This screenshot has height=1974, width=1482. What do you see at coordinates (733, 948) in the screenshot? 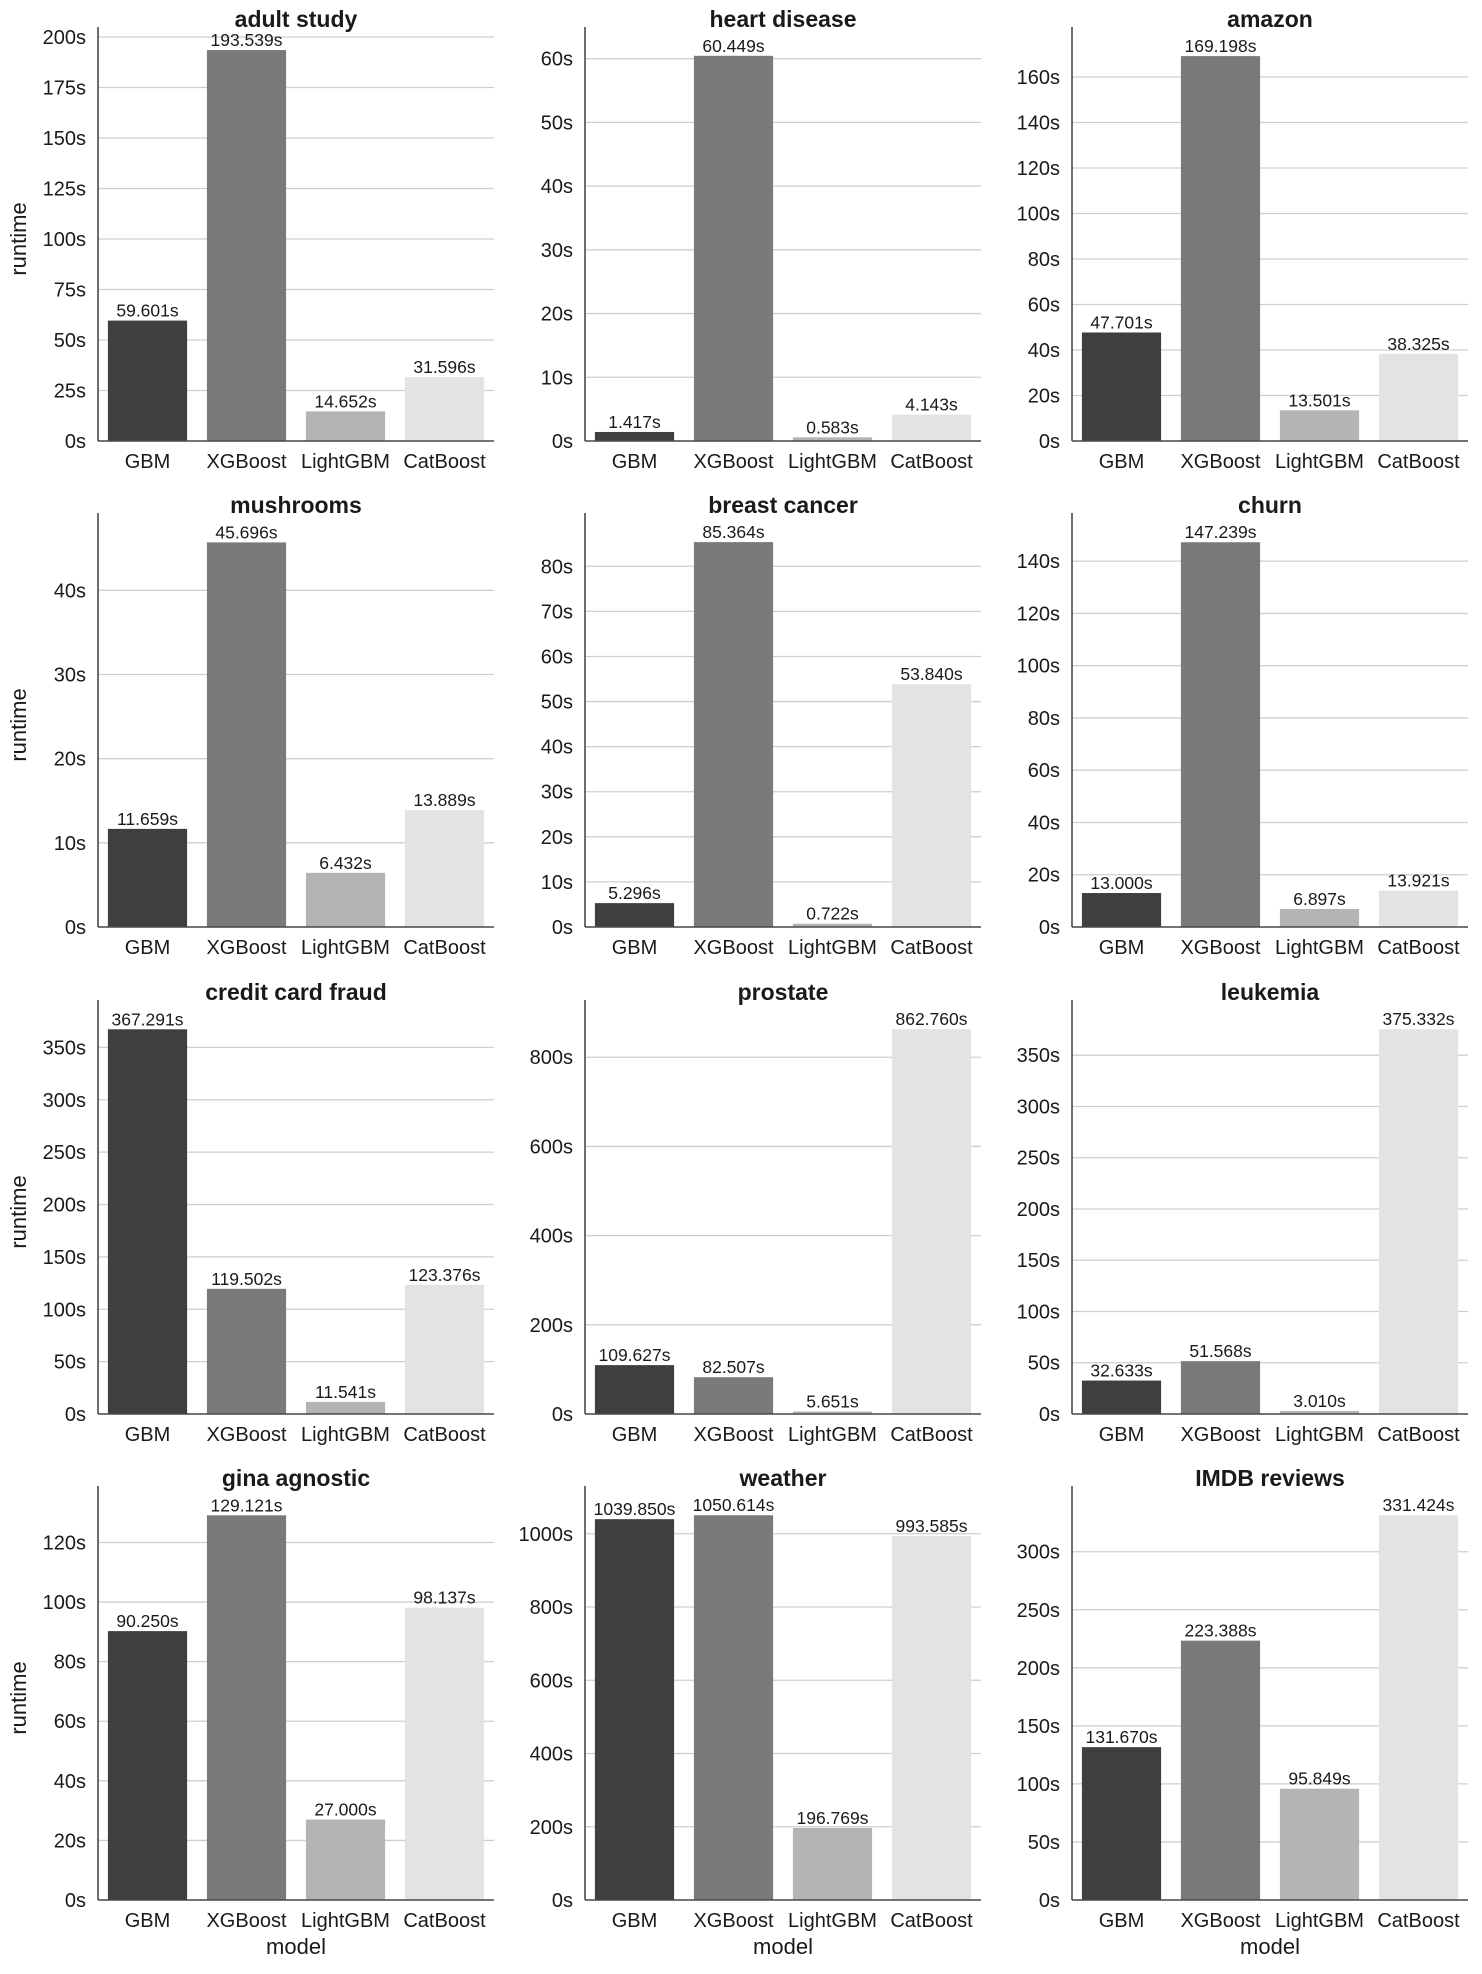
I see `chart-4-xtick-label: XGBoost` at bounding box center [733, 948].